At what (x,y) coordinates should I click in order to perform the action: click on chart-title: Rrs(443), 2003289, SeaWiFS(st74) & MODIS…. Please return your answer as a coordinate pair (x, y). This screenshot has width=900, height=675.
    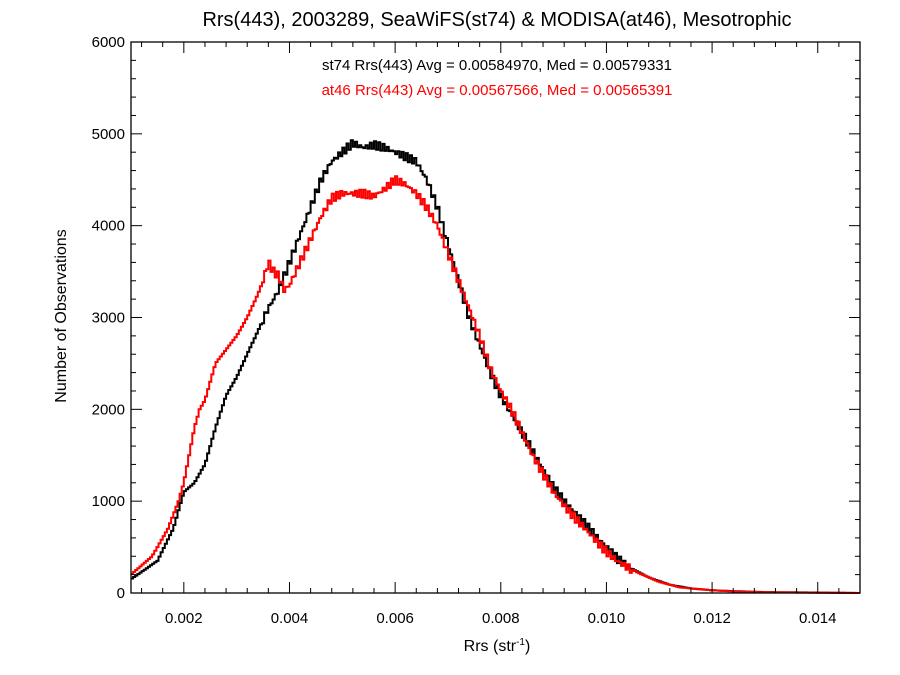
    Looking at the image, I should click on (496, 20).